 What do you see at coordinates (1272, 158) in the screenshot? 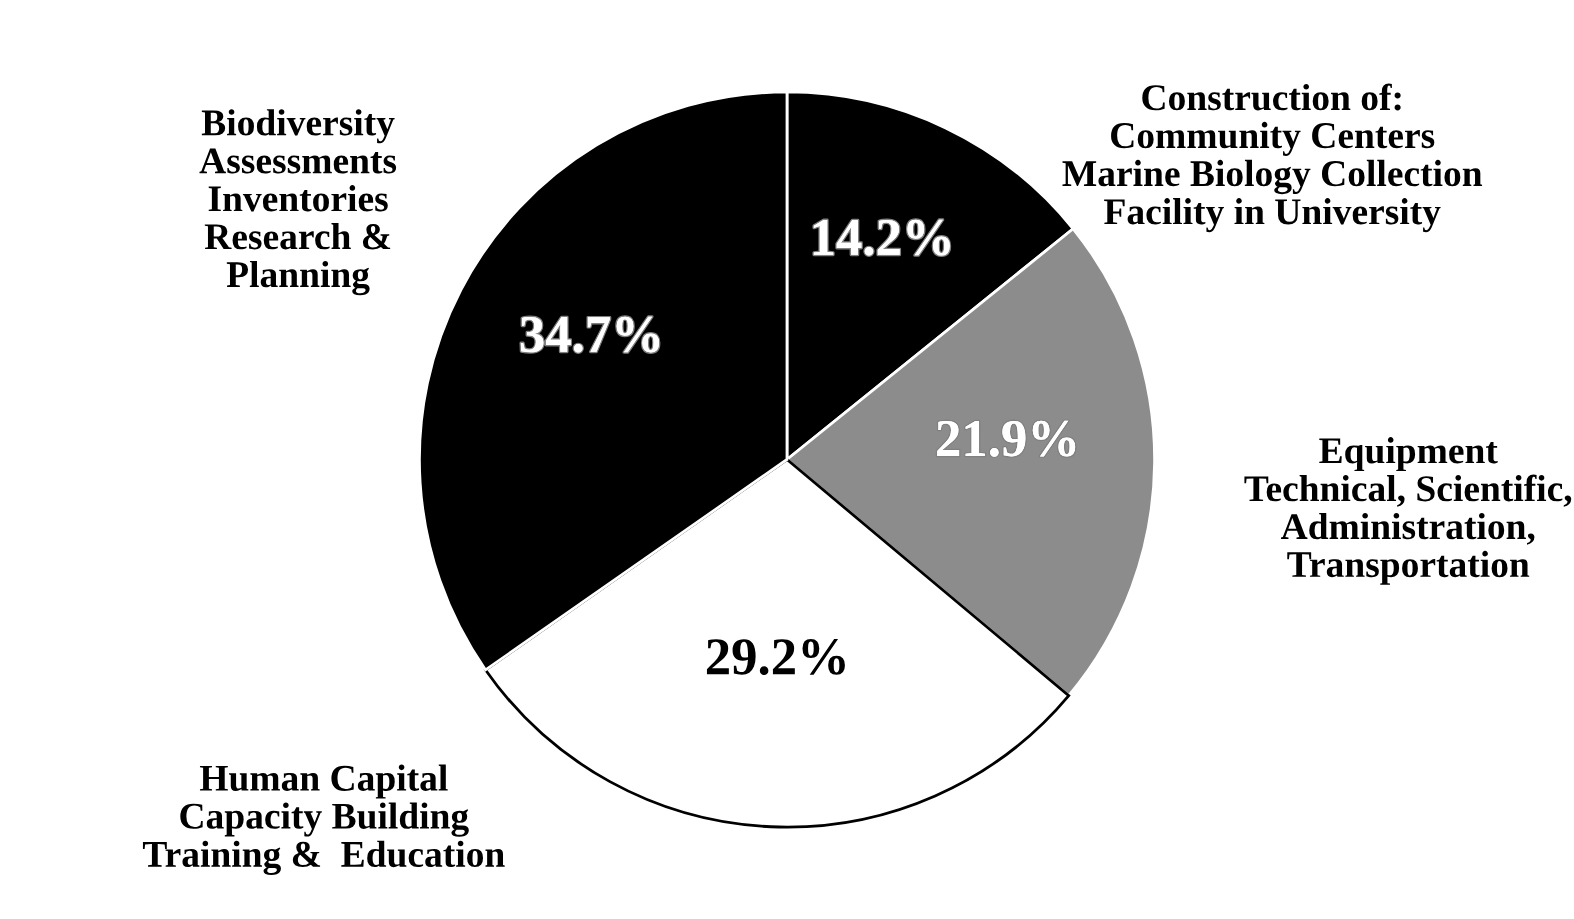
I see `slice-label: Construction of: Community Centers Marine Biology Collection Facility in University` at bounding box center [1272, 158].